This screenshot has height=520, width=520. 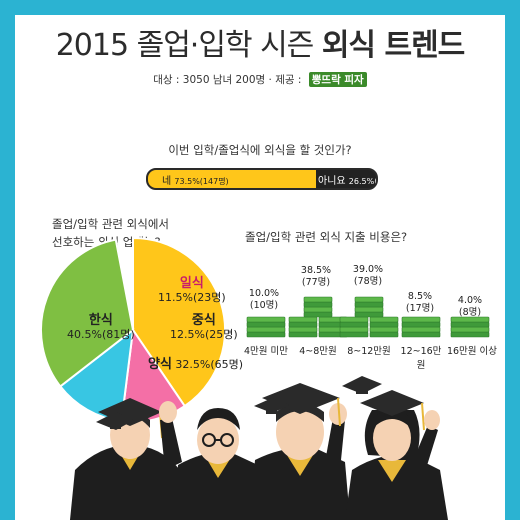 I want to click on subtitle: 대상 : 3050 남녀 200명 · 제공 : 뽕뜨락 피자, so click(x=260, y=79).